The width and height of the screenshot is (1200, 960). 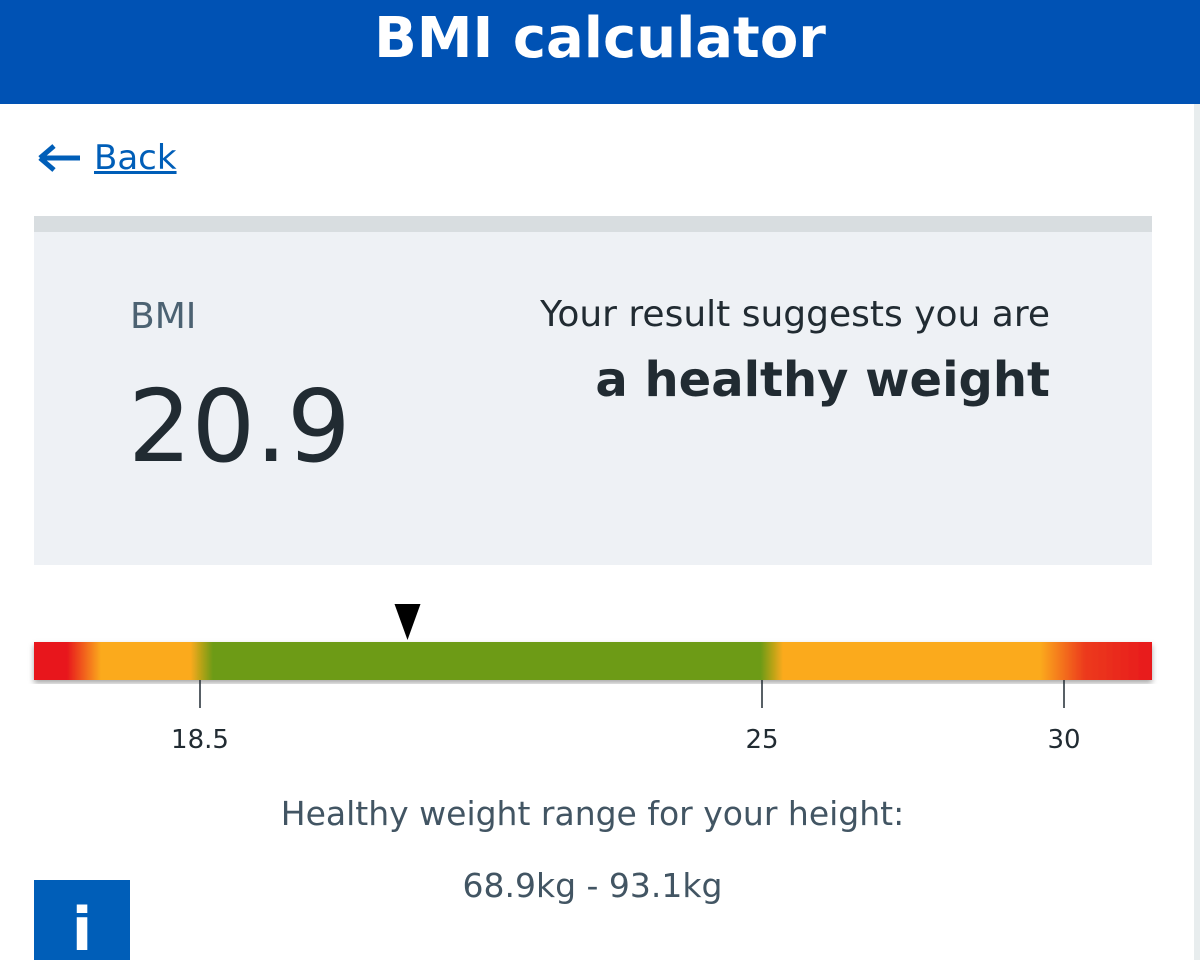 What do you see at coordinates (59, 158) in the screenshot?
I see `back-arrow` at bounding box center [59, 158].